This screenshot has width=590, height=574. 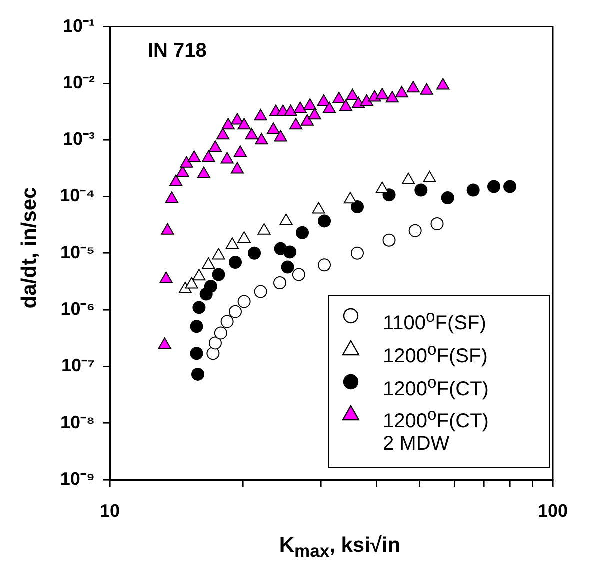 What do you see at coordinates (177, 51) in the screenshot?
I see `annotation: IN 718` at bounding box center [177, 51].